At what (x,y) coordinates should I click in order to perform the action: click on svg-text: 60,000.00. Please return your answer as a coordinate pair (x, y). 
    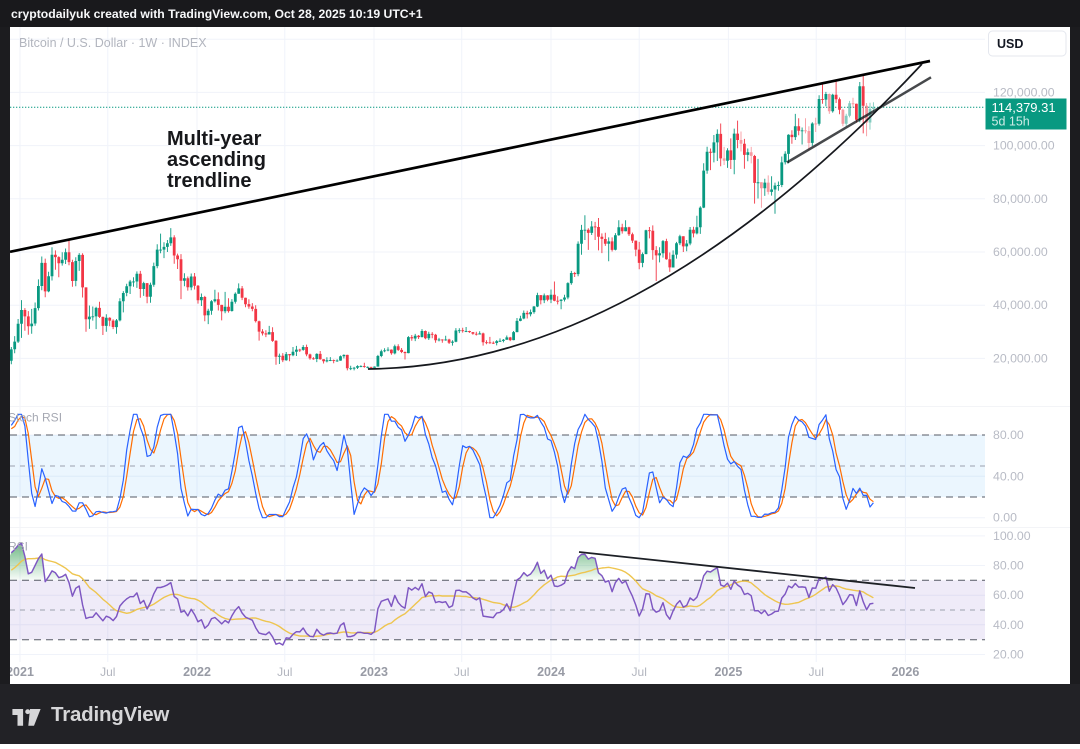
    Looking at the image, I should click on (1020, 252).